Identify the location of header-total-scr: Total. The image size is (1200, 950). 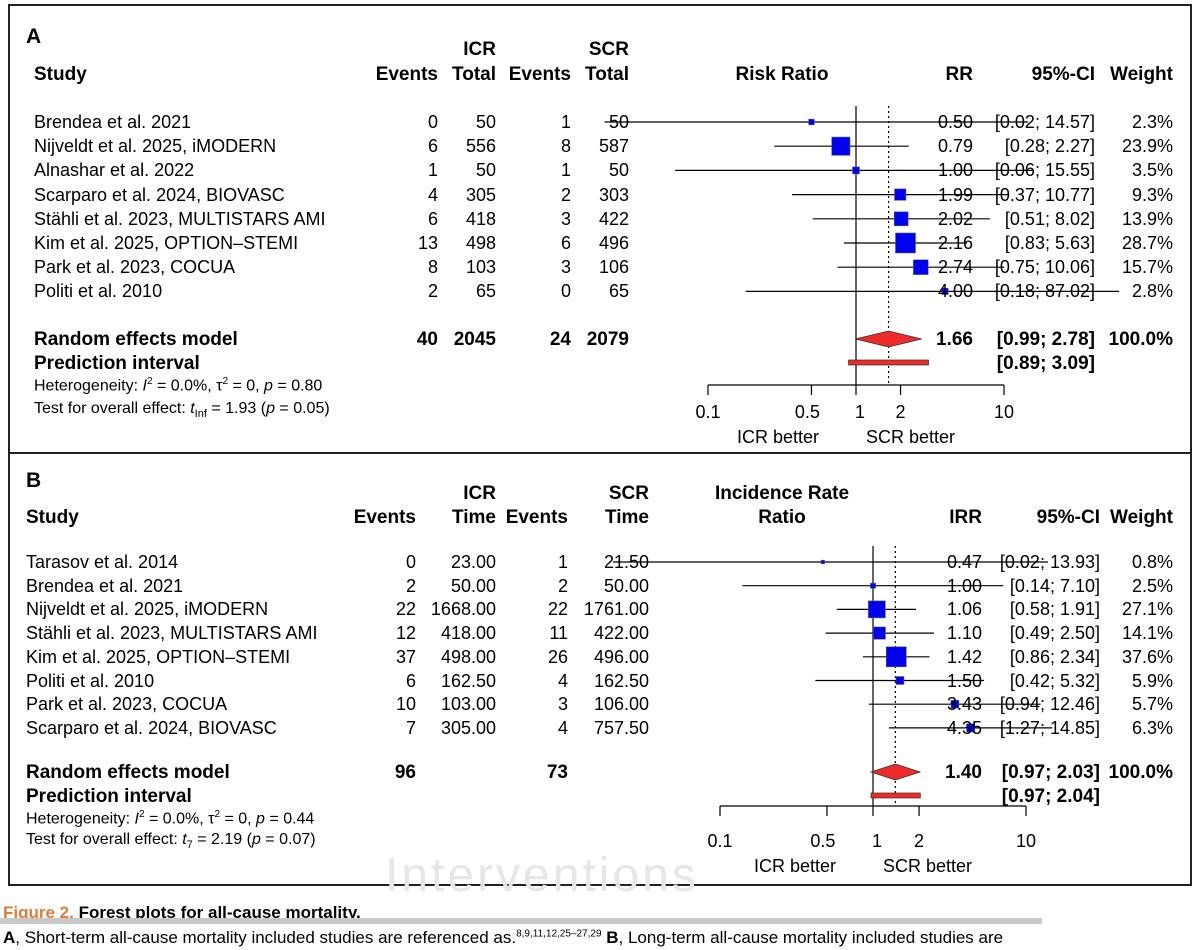
(607, 74).